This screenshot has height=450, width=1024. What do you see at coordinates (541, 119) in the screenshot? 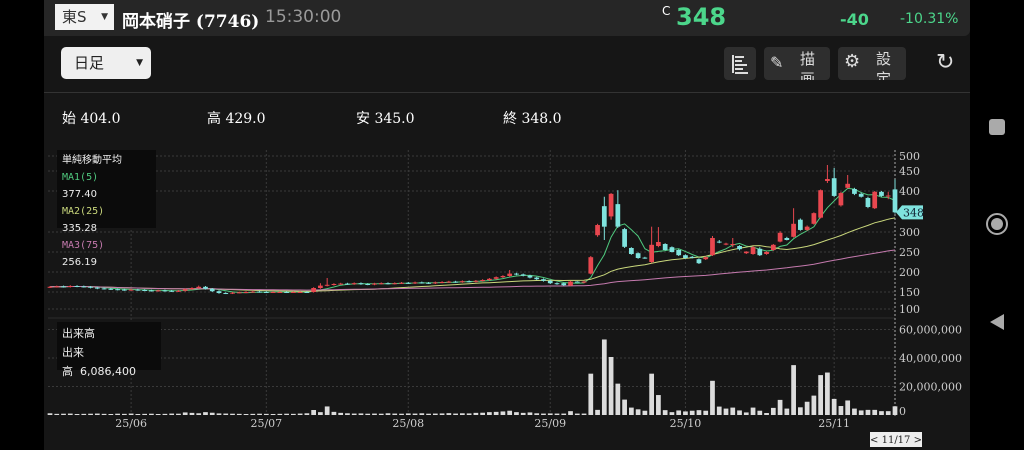
I see `close-number: 348.0` at bounding box center [541, 119].